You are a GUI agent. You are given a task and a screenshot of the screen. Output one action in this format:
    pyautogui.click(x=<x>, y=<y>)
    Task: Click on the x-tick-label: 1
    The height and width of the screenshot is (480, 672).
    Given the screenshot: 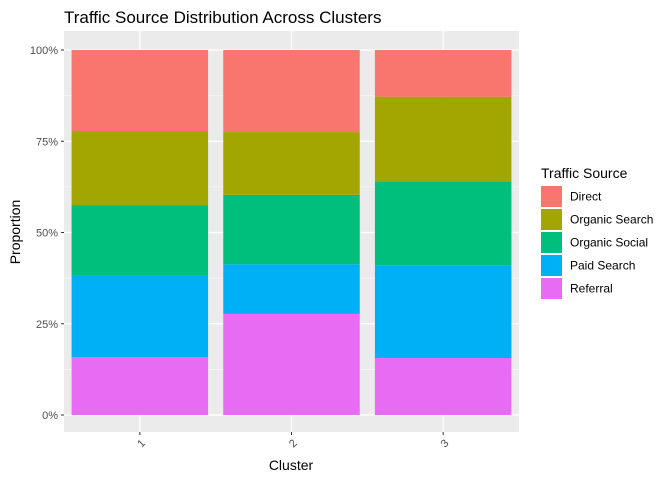 What is the action you would take?
    pyautogui.click(x=141, y=443)
    